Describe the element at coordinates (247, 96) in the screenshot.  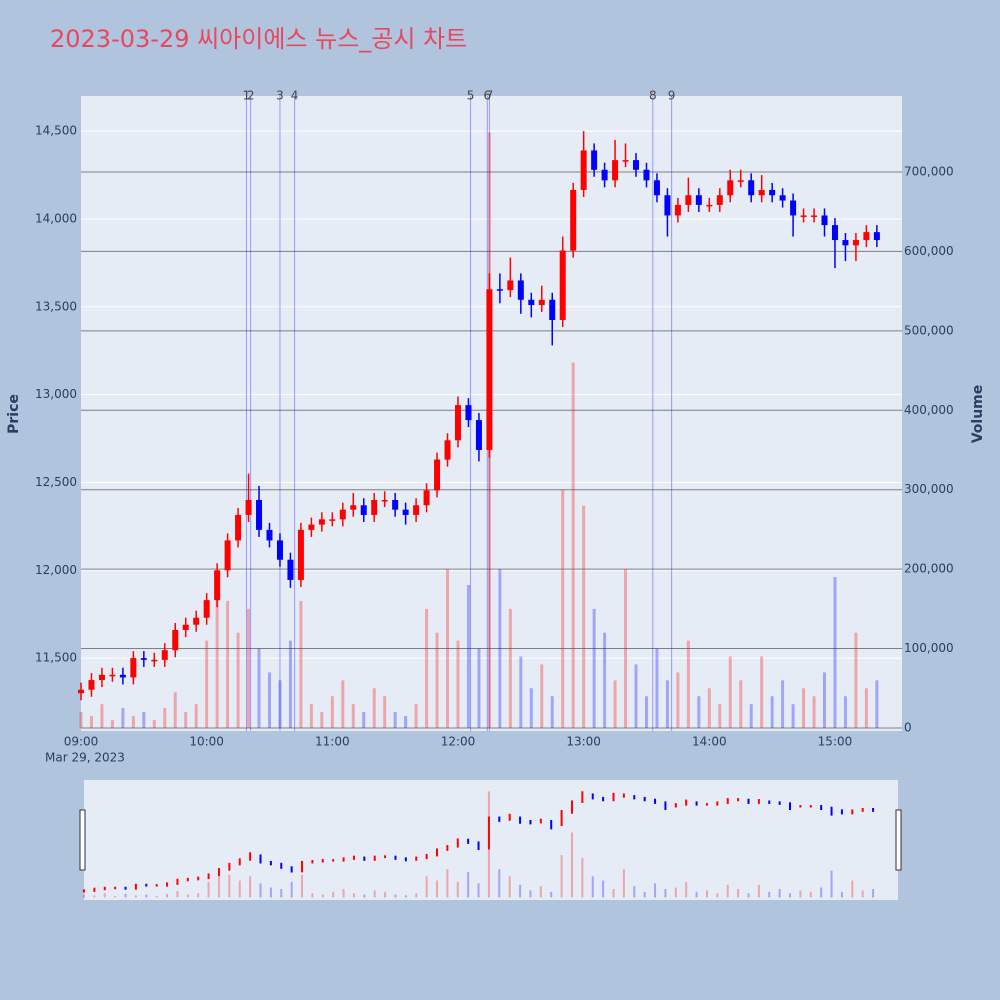
I see `event-label: 1` at that location.